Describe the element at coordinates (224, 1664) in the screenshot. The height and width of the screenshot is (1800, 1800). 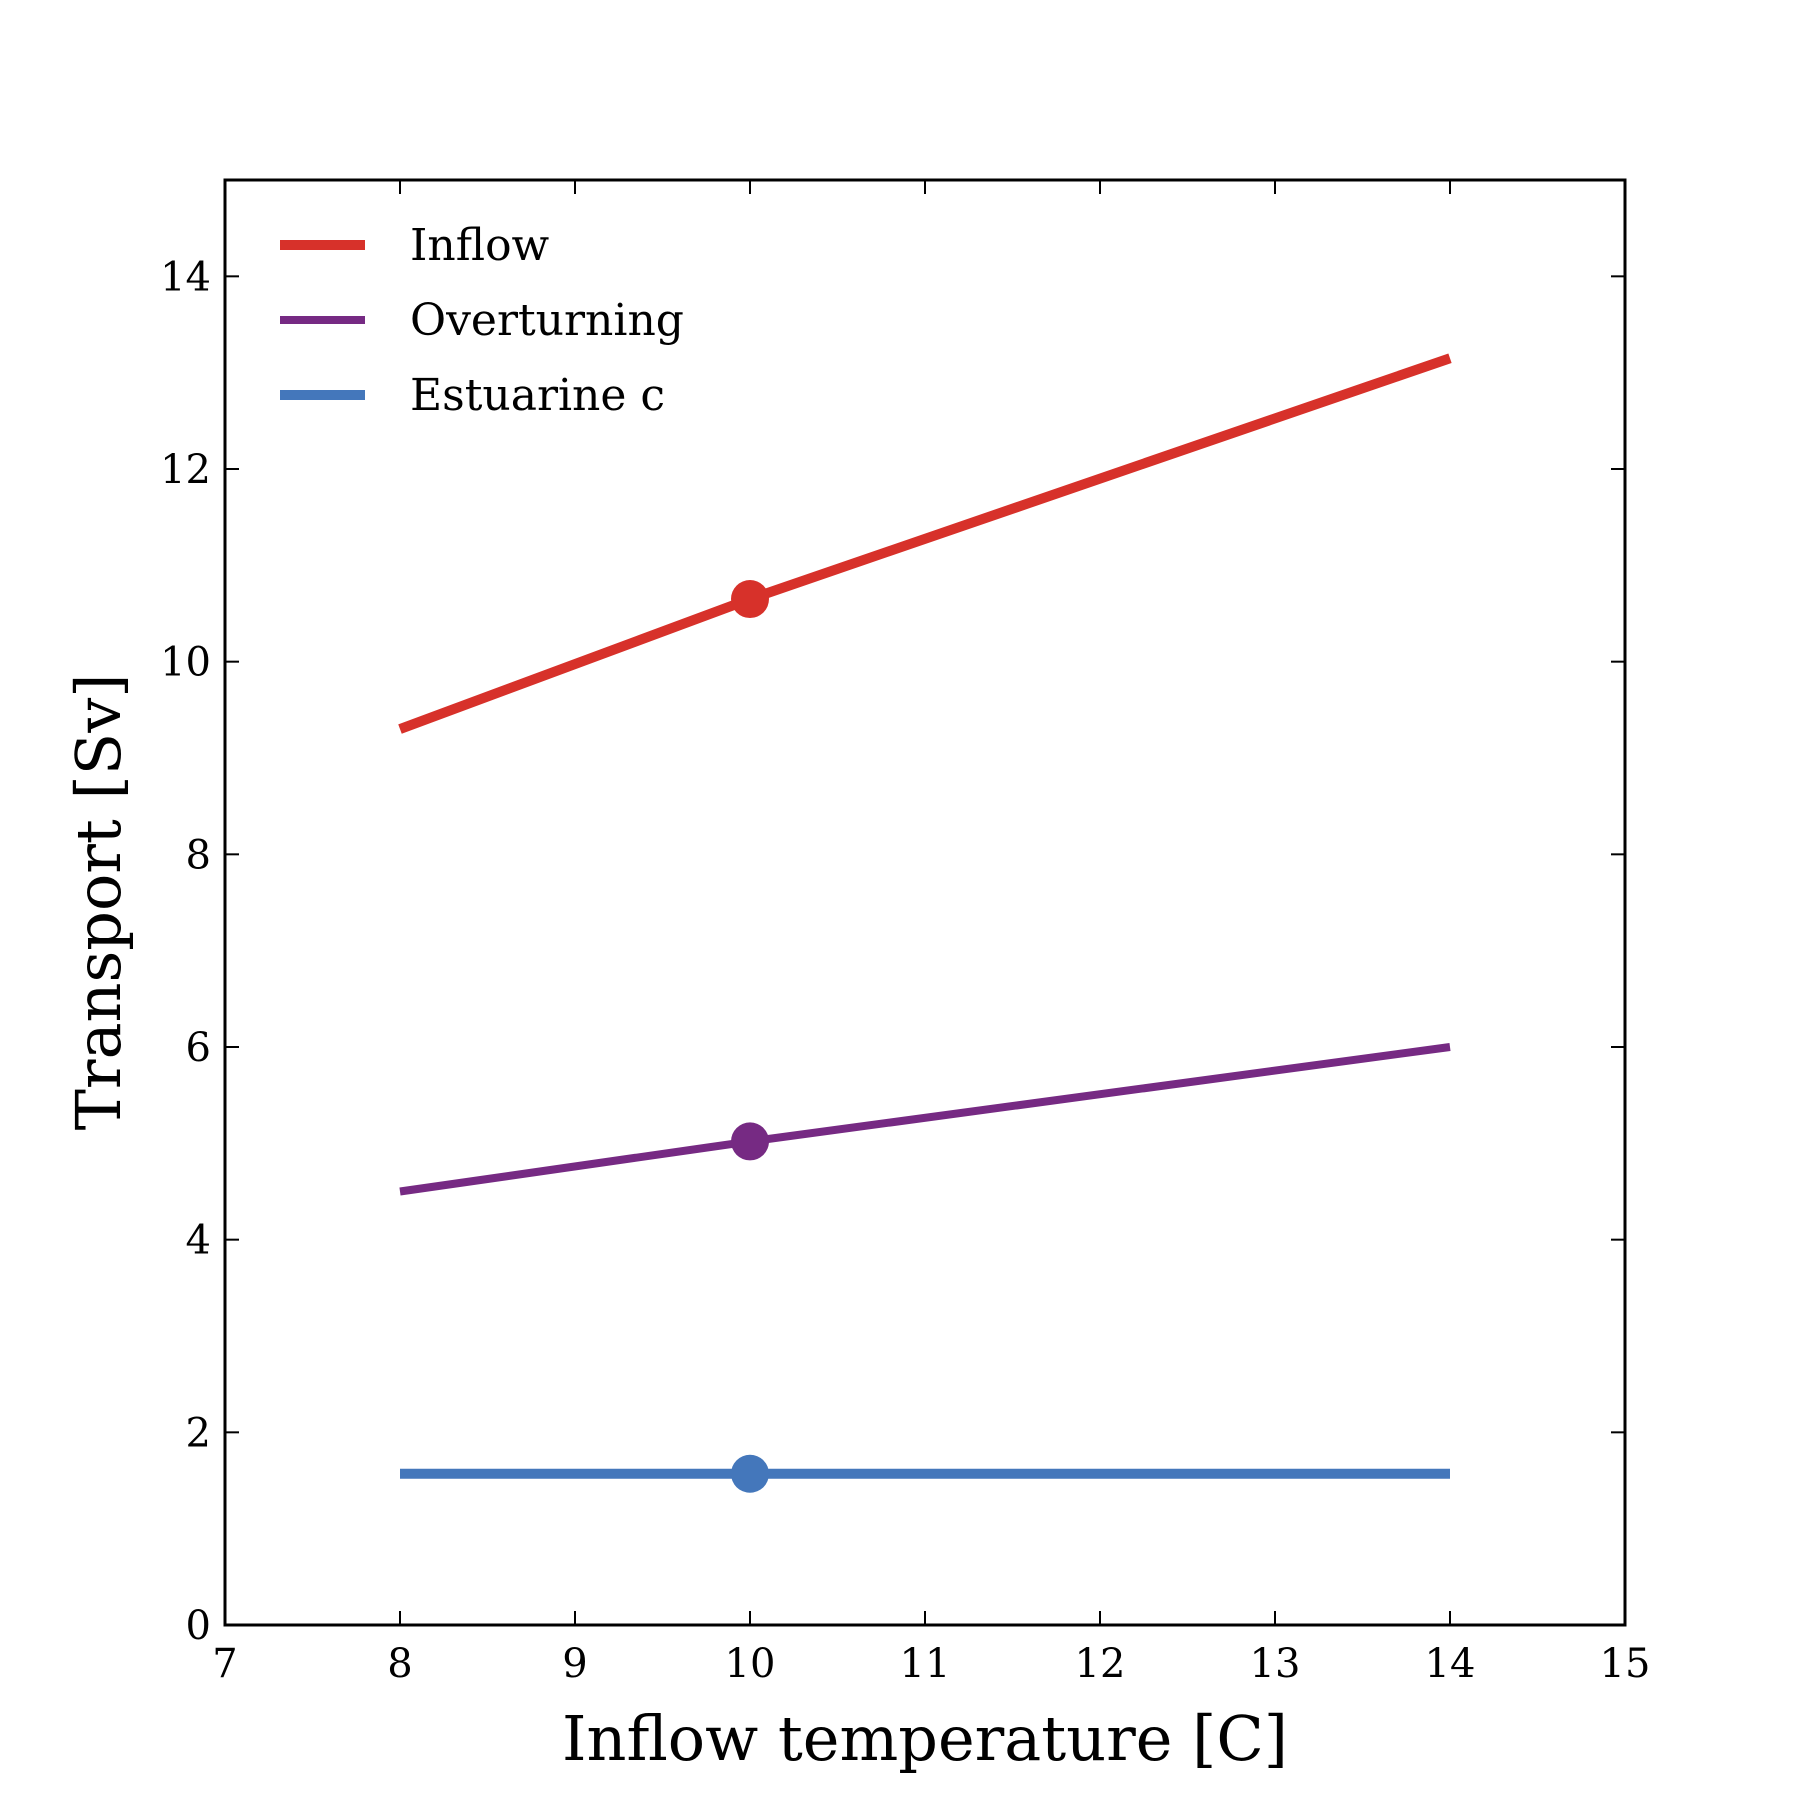
I see `x-tick-label: 7` at that location.